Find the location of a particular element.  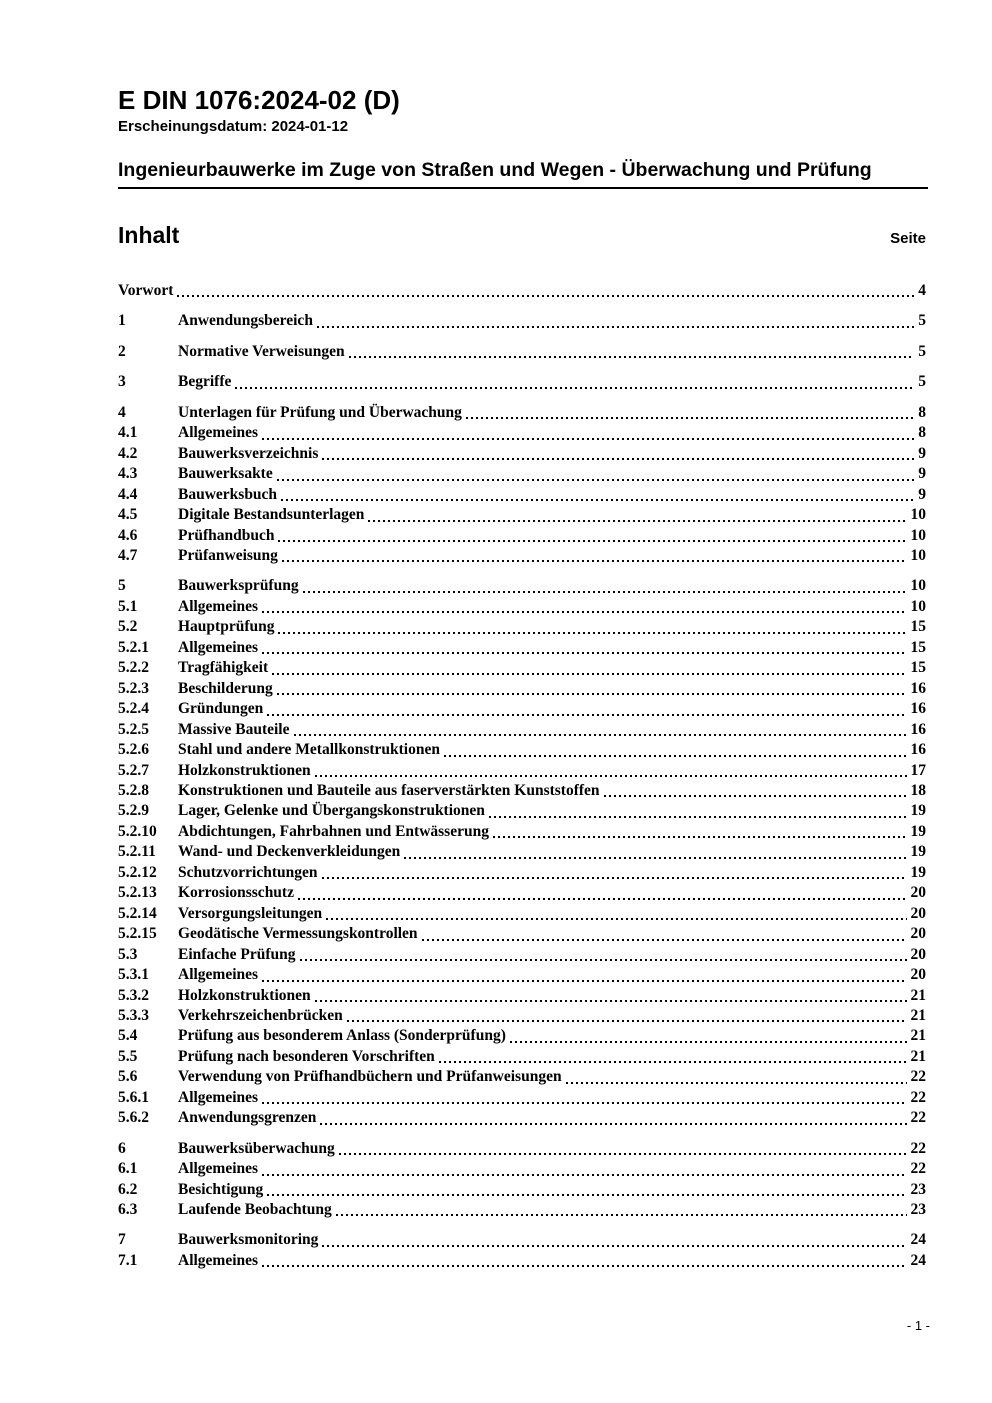

toc-entry: 5.2.12 Schutzvorrichtungen 19 is located at coordinates (522, 873).